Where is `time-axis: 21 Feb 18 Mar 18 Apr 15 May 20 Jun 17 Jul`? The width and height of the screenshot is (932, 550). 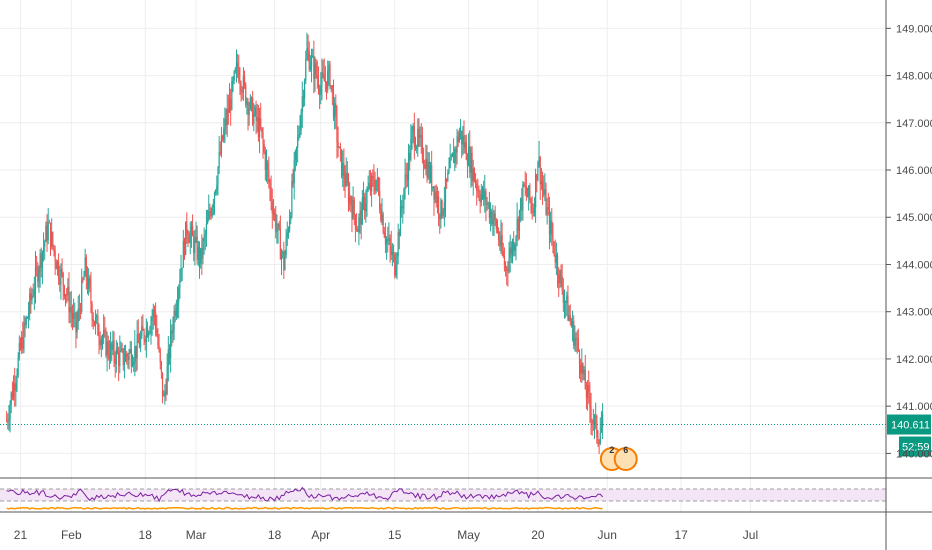 time-axis: 21 Feb 18 Mar 18 Apr 15 May 20 Jun 17 Jul is located at coordinates (466, 509).